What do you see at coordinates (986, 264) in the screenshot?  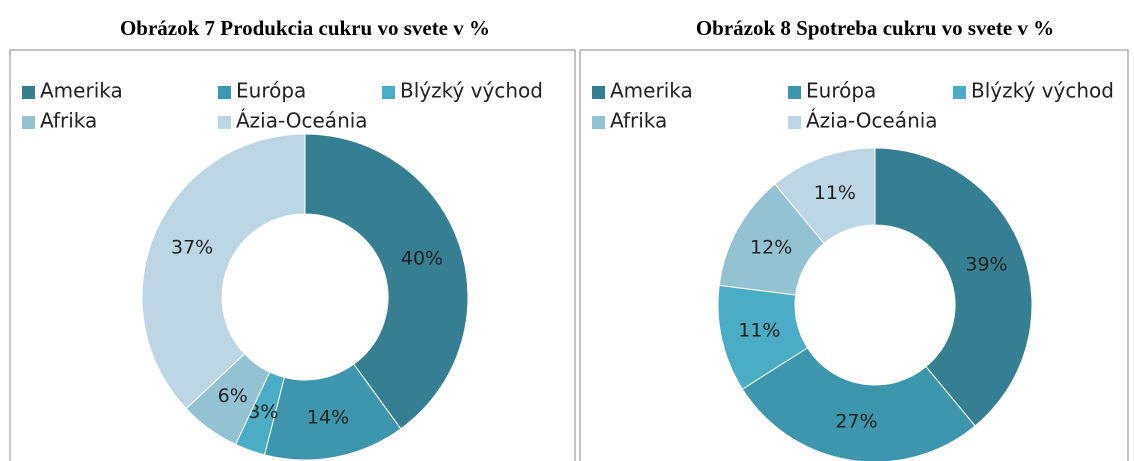 I see `data-label: 39%` at bounding box center [986, 264].